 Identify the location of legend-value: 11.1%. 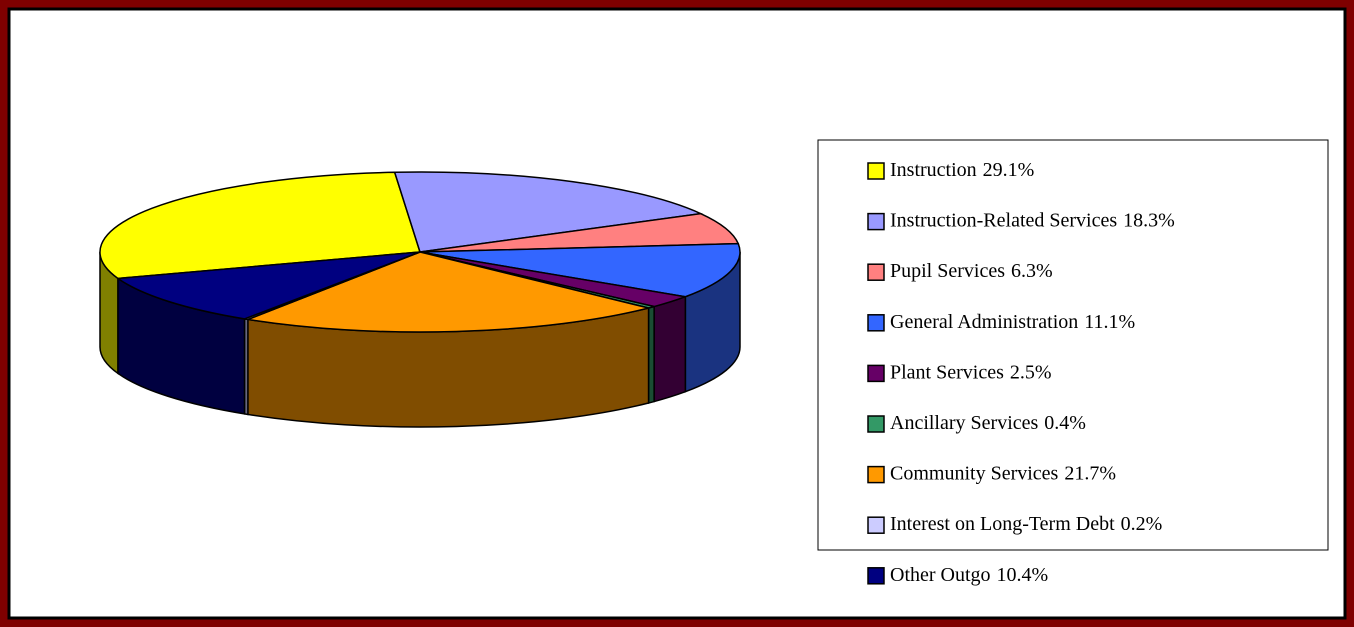
(1109, 321).